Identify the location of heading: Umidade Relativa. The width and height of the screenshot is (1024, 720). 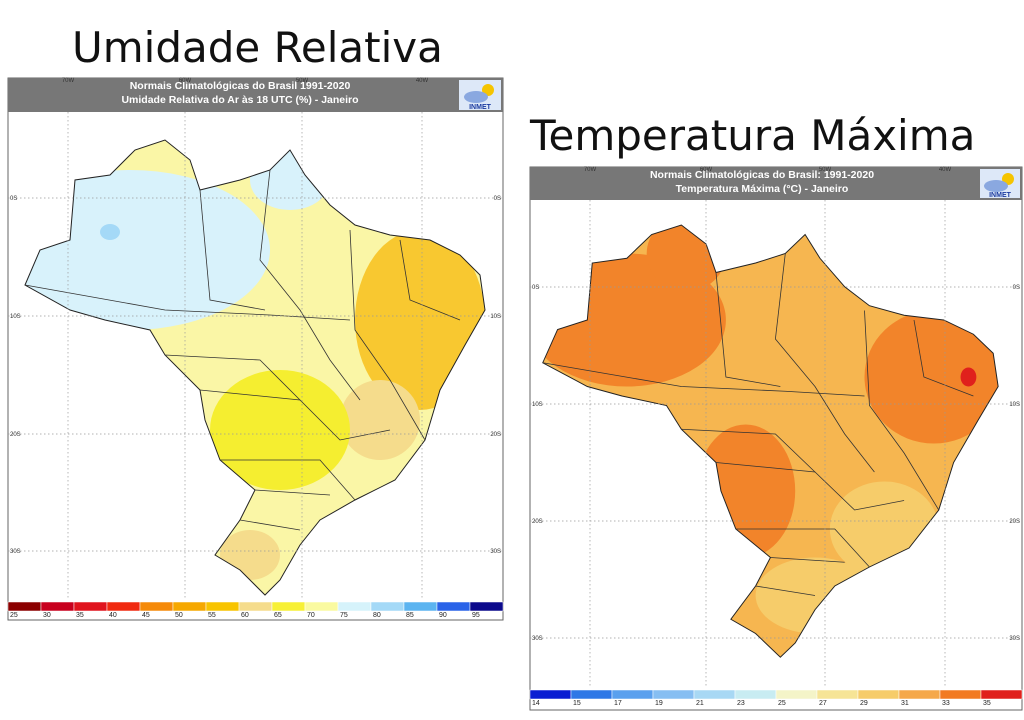
(257, 47).